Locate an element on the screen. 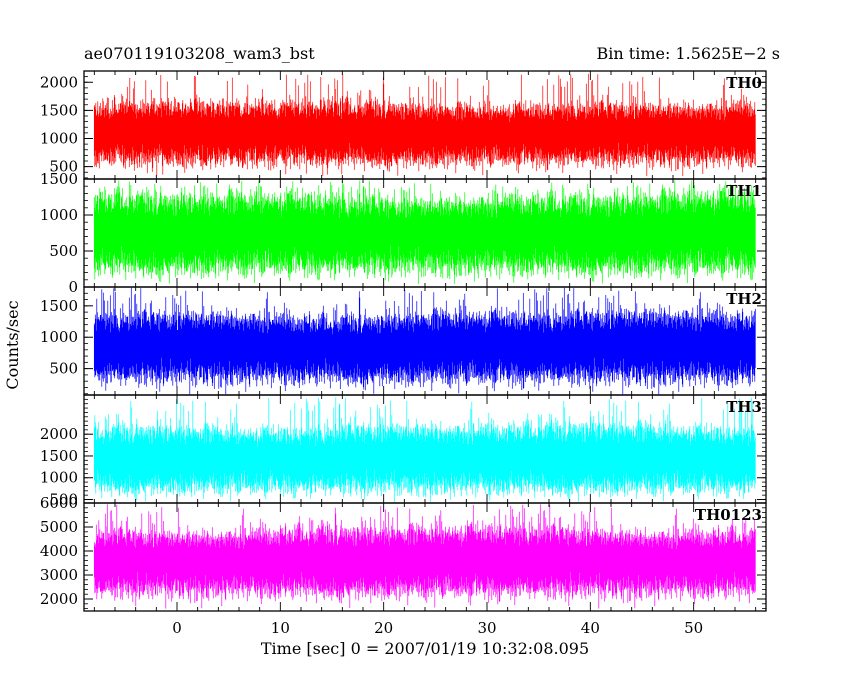  panel-th0123: 2000 3000 4000 5000 6000 TH0123 is located at coordinates (403, 553).